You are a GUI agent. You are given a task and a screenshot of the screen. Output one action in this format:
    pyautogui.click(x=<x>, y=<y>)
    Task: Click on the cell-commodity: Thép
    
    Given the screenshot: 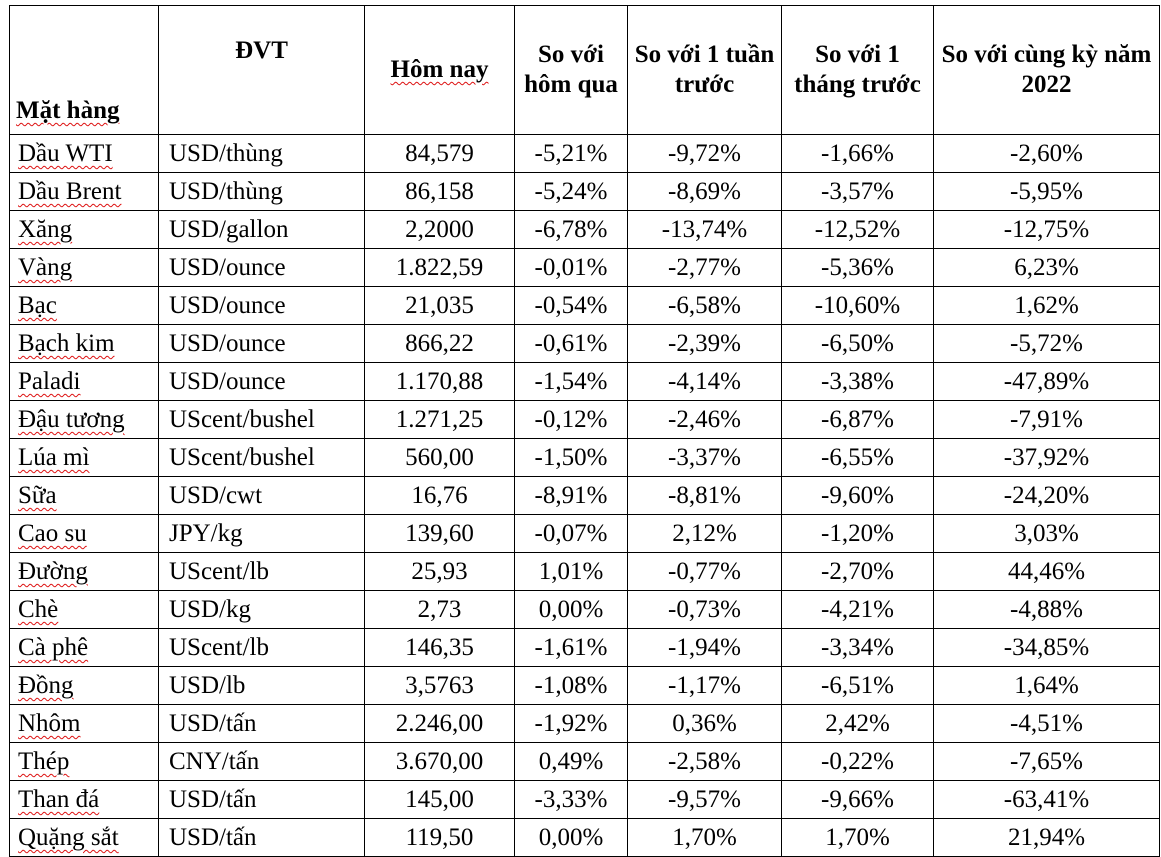 What is the action you would take?
    pyautogui.click(x=84, y=761)
    